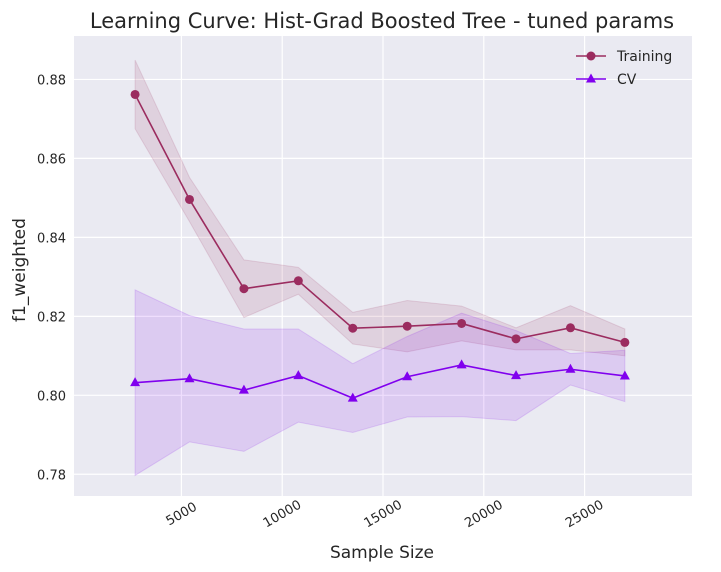 The width and height of the screenshot is (721, 572). Describe the element at coordinates (624, 68) in the screenshot. I see `legend: Training CV` at that location.